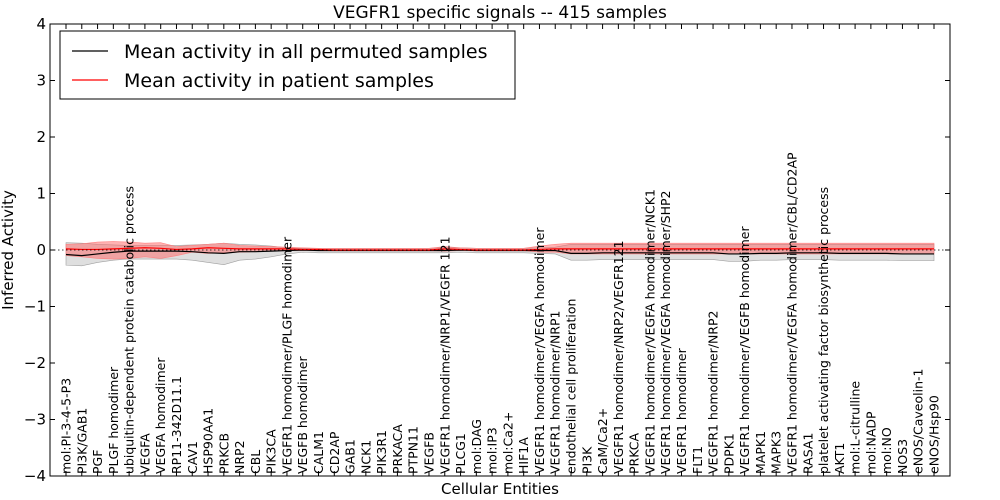 Image resolution: width=1000 pixels, height=500 pixels. Describe the element at coordinates (934, 434) in the screenshot. I see `x-tick-label: eNOS/Hsp90` at that location.